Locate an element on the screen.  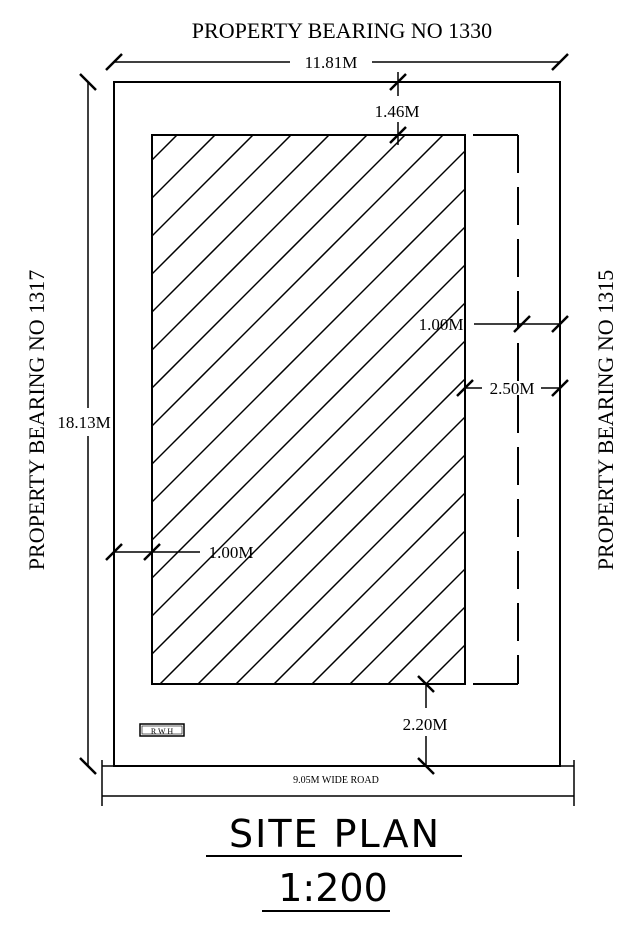
left-setback-label: 1.00M is located at coordinates (231, 552).